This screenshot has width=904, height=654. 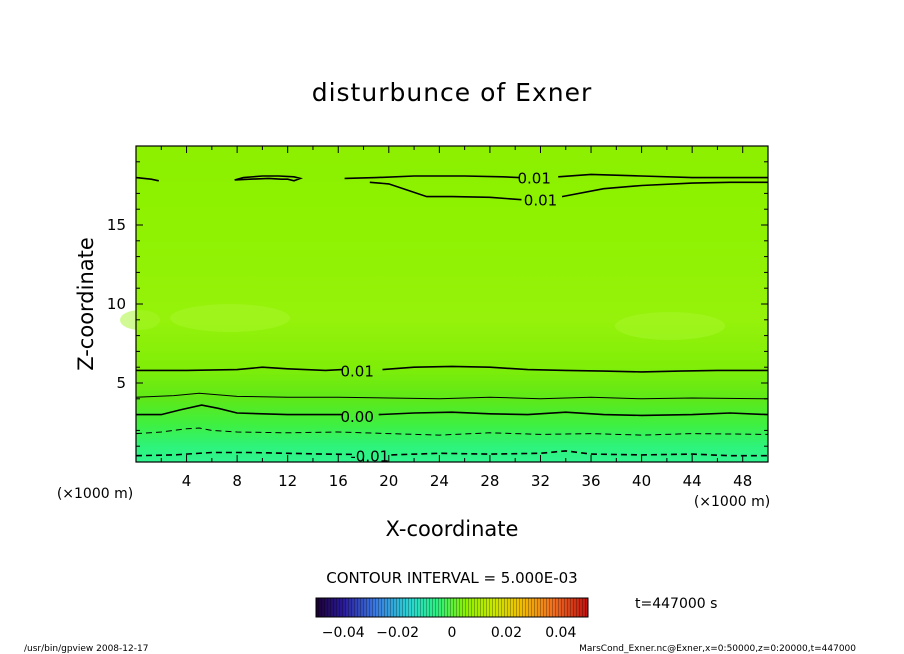 I want to click on y-tick-label: 10, so click(x=116, y=304).